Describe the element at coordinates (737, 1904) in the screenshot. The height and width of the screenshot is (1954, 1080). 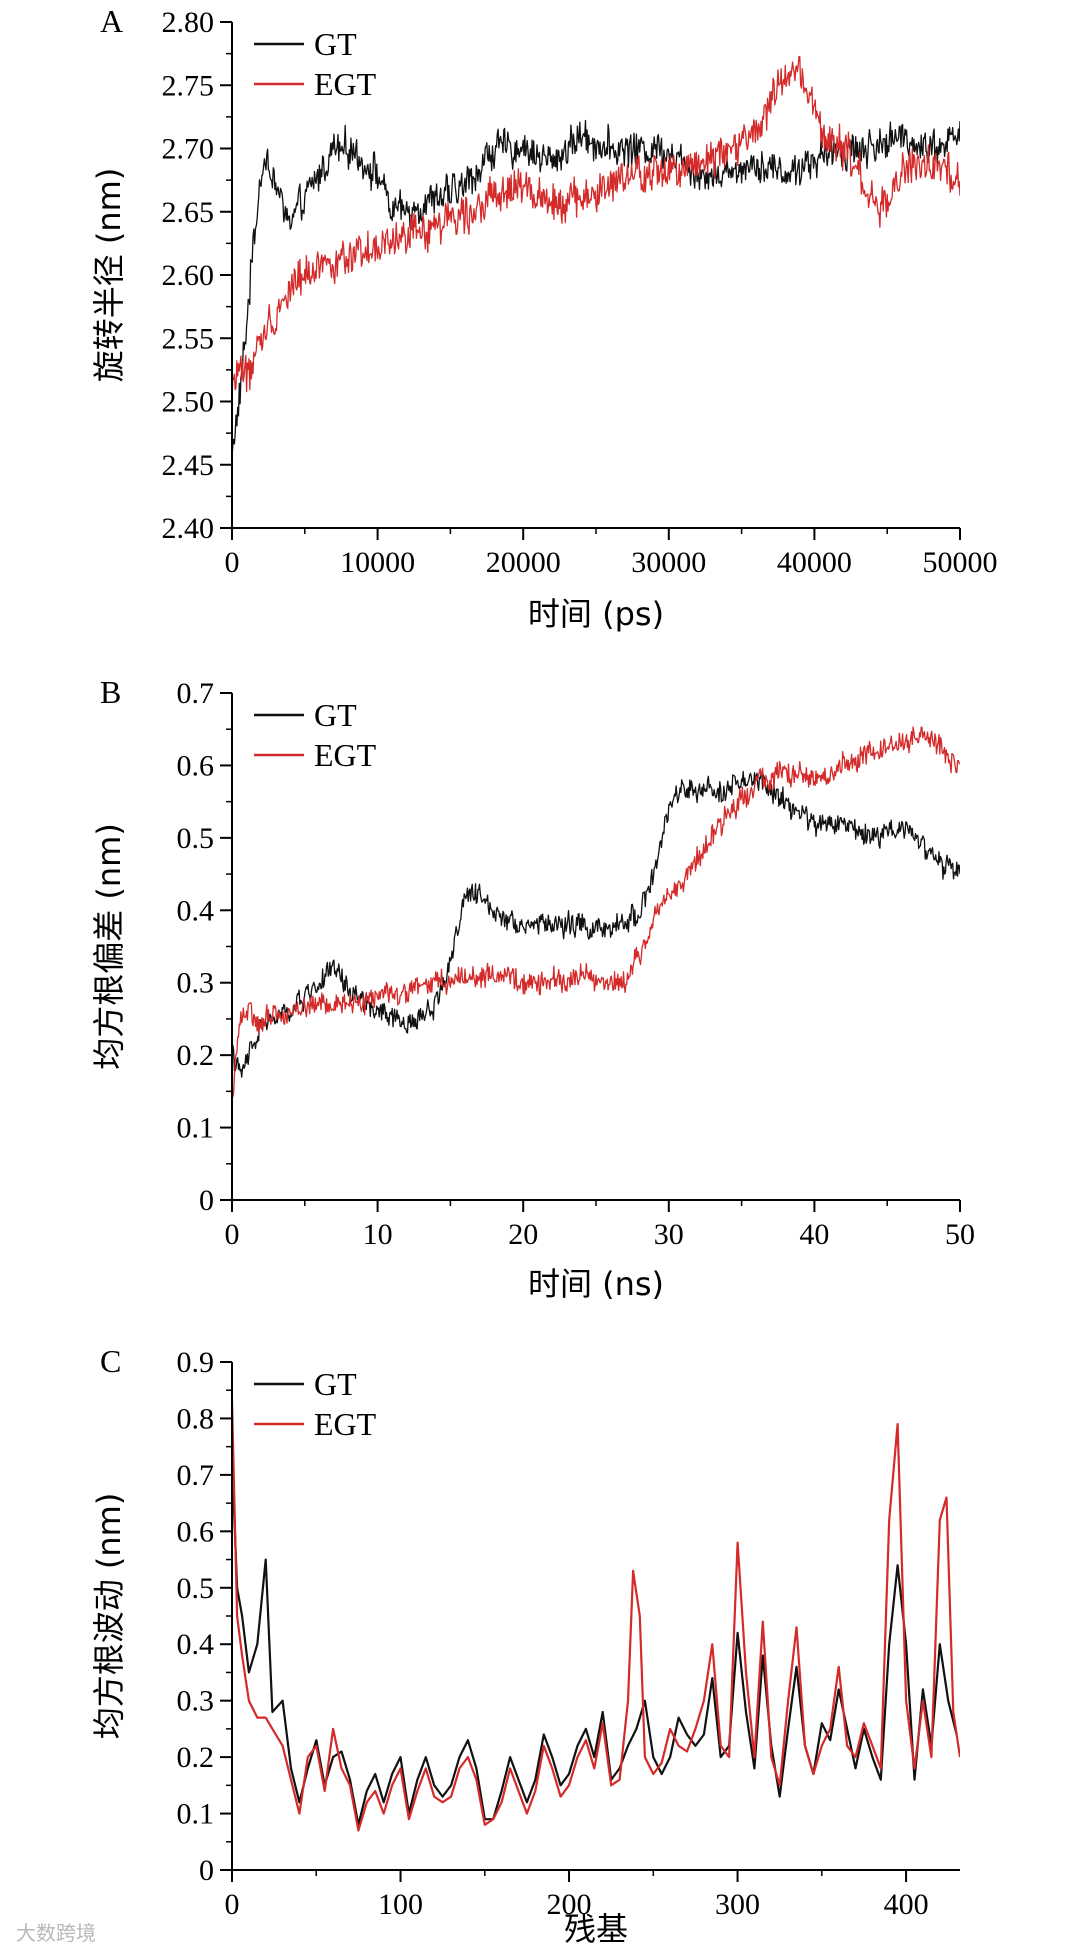
I see `x-tick-label: 300` at that location.